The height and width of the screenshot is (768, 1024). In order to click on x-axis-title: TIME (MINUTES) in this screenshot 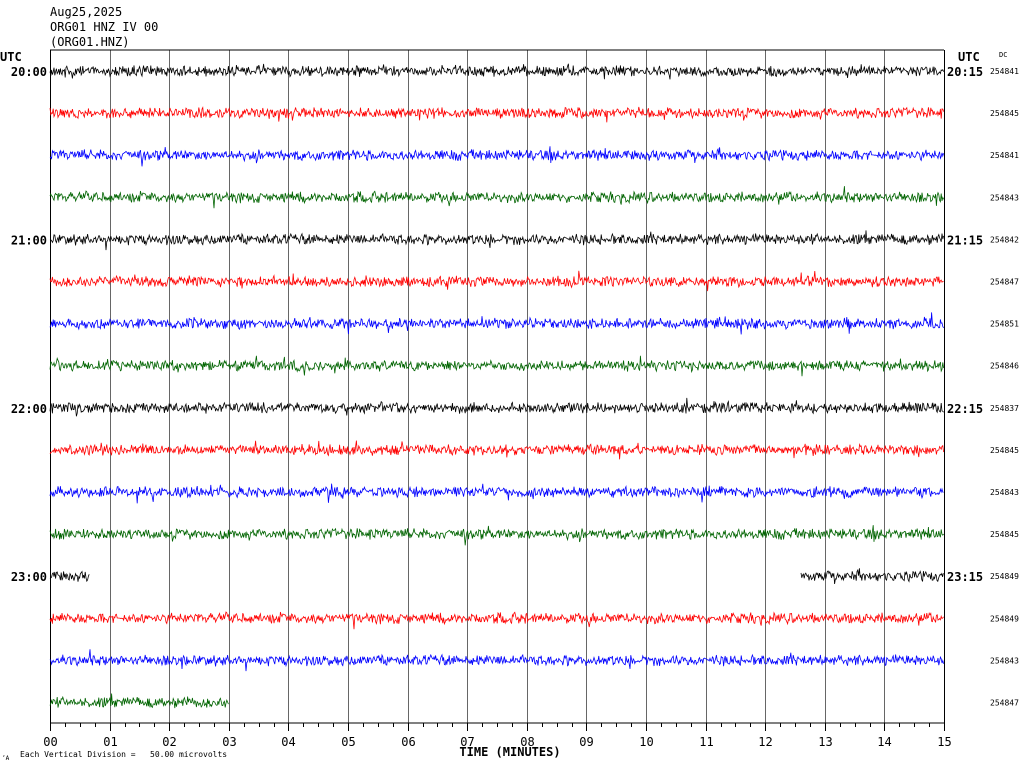, I will do `click(509, 752)`.